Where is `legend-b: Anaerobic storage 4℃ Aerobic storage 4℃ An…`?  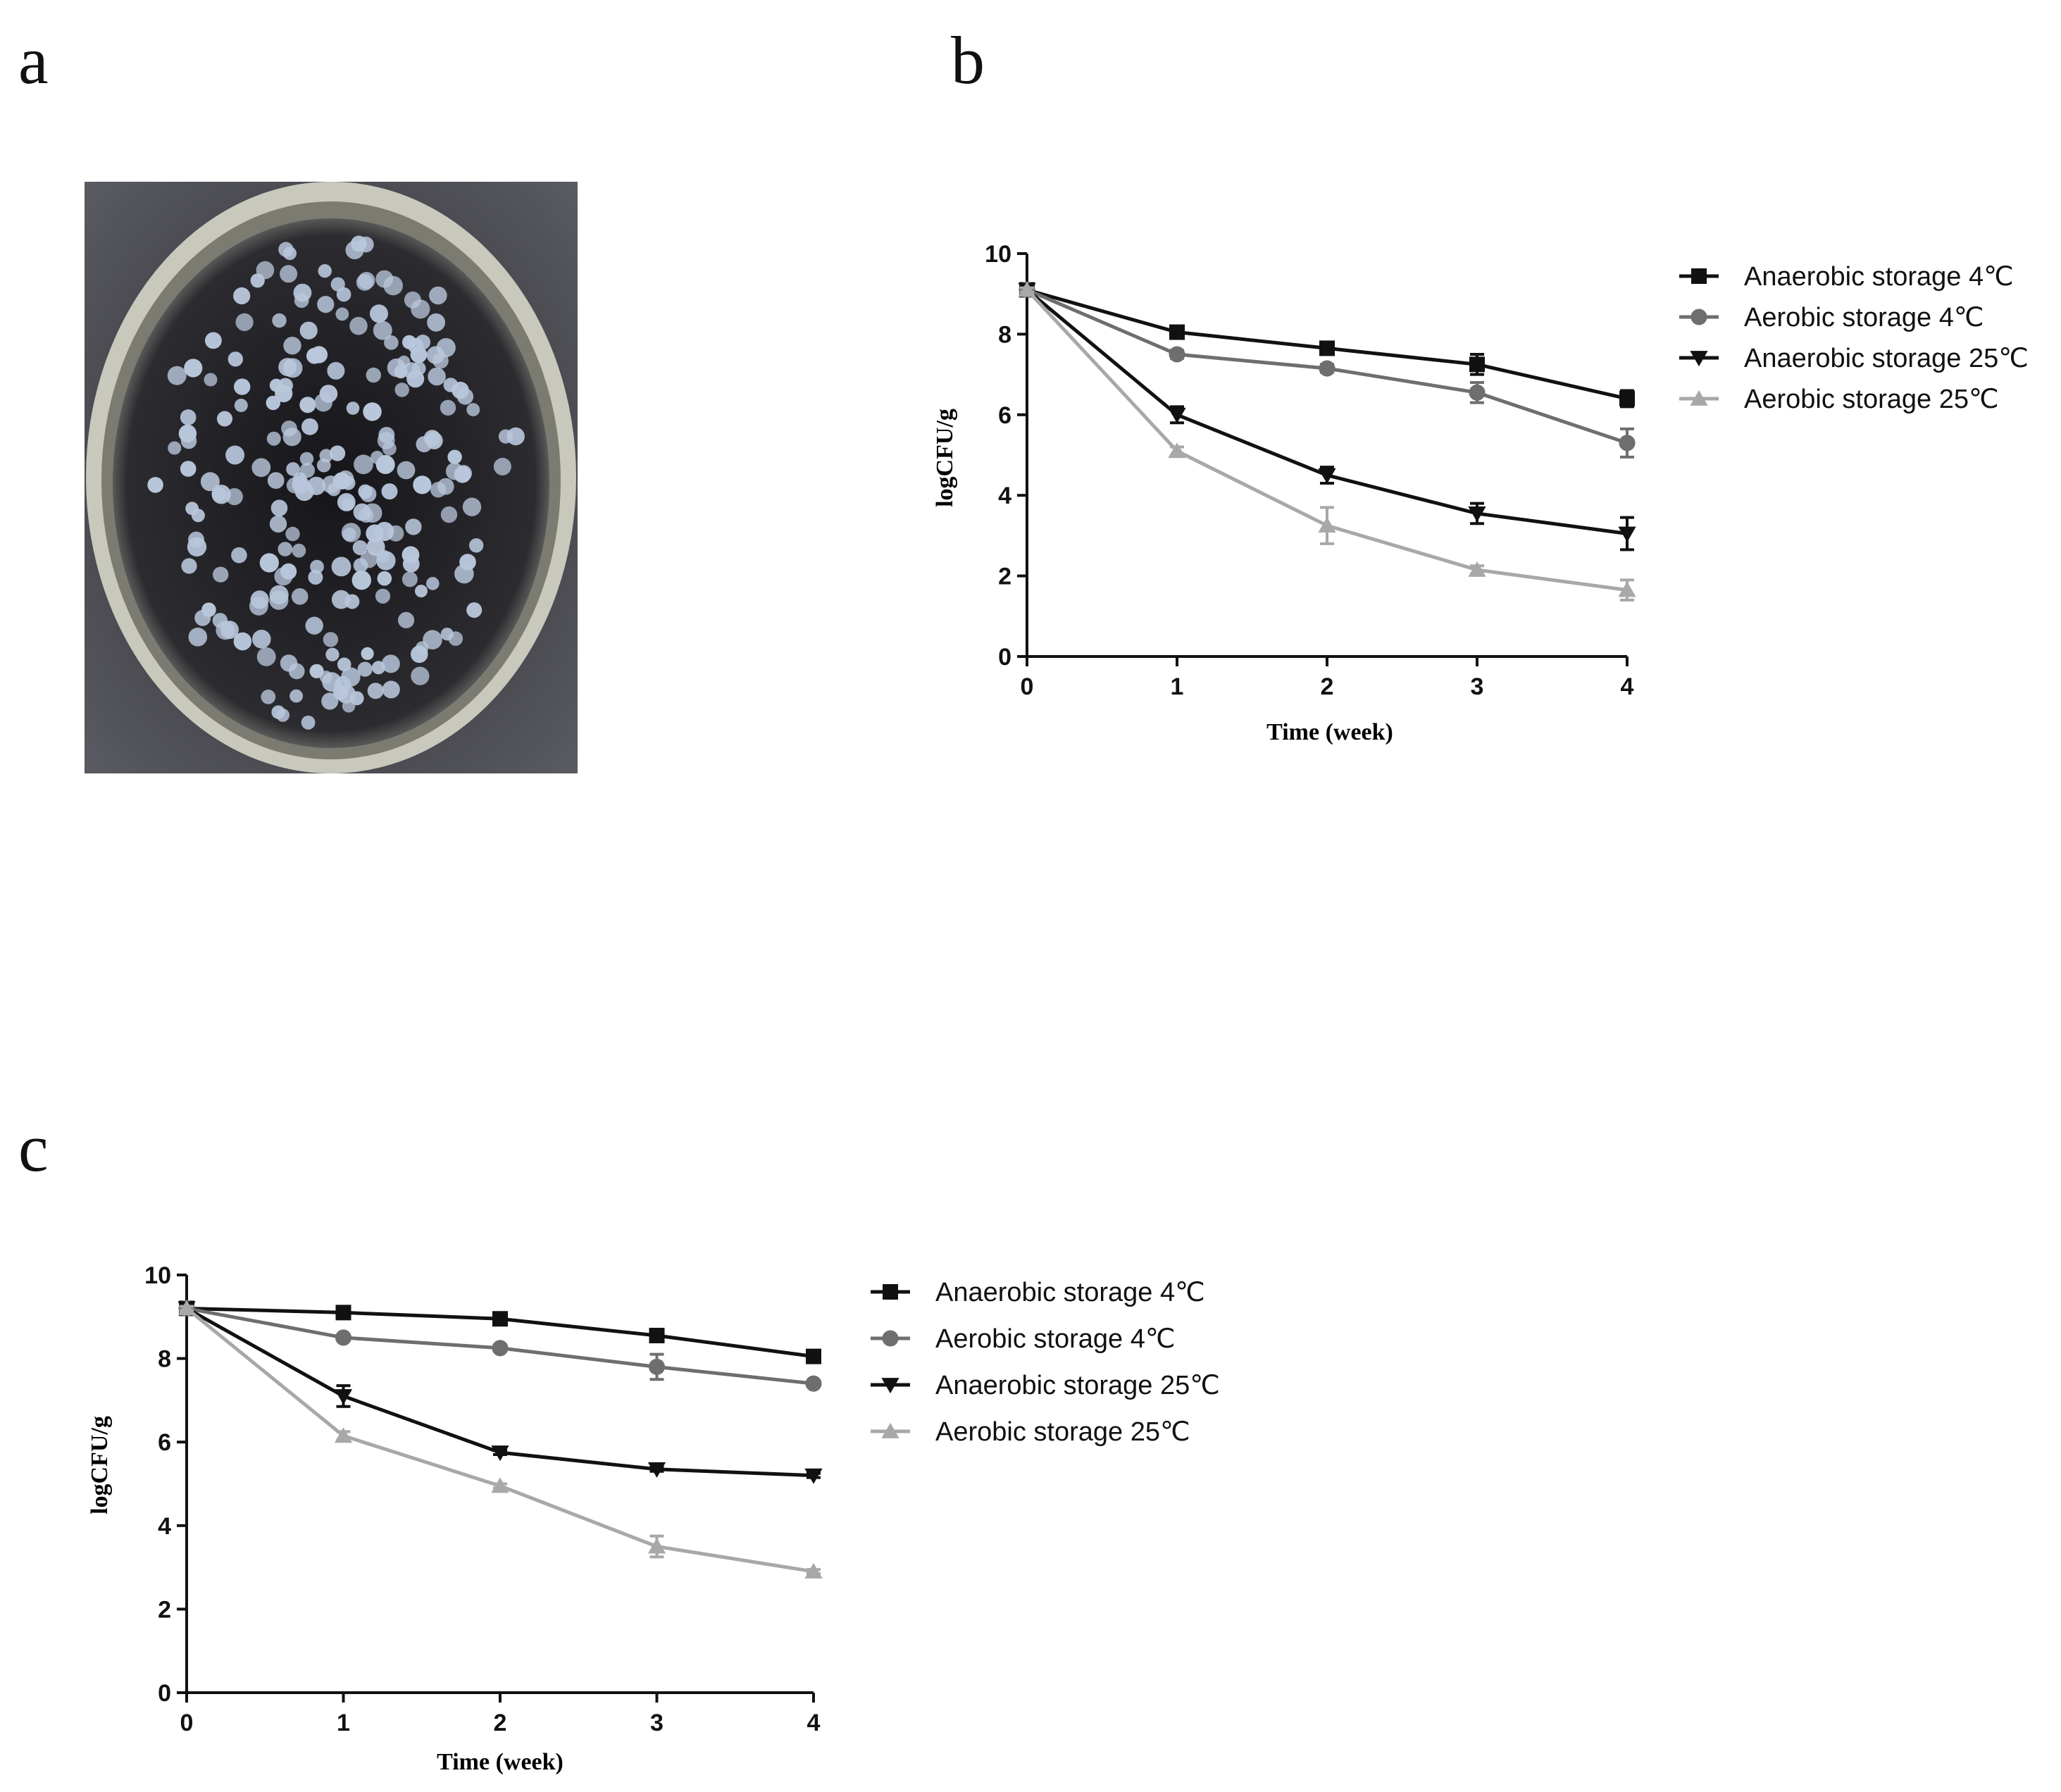 legend-b: Anaerobic storage 4℃ Aerobic storage 4℃ An… is located at coordinates (1854, 338).